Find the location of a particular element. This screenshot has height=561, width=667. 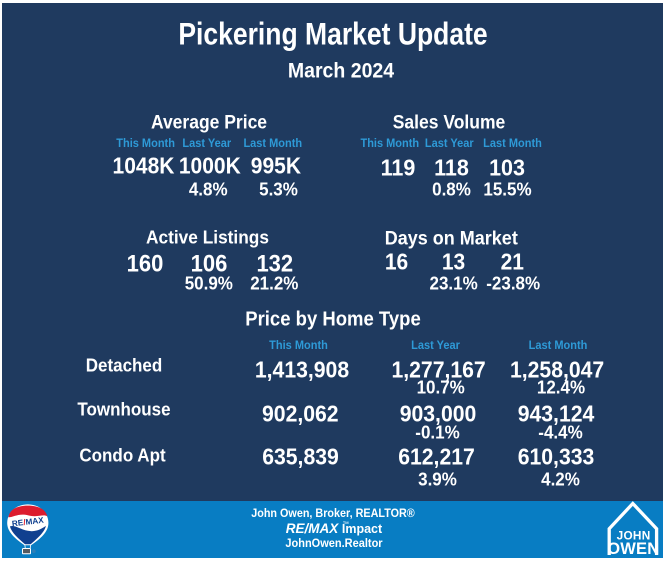

svg-text: OWEN is located at coordinates (633, 548).